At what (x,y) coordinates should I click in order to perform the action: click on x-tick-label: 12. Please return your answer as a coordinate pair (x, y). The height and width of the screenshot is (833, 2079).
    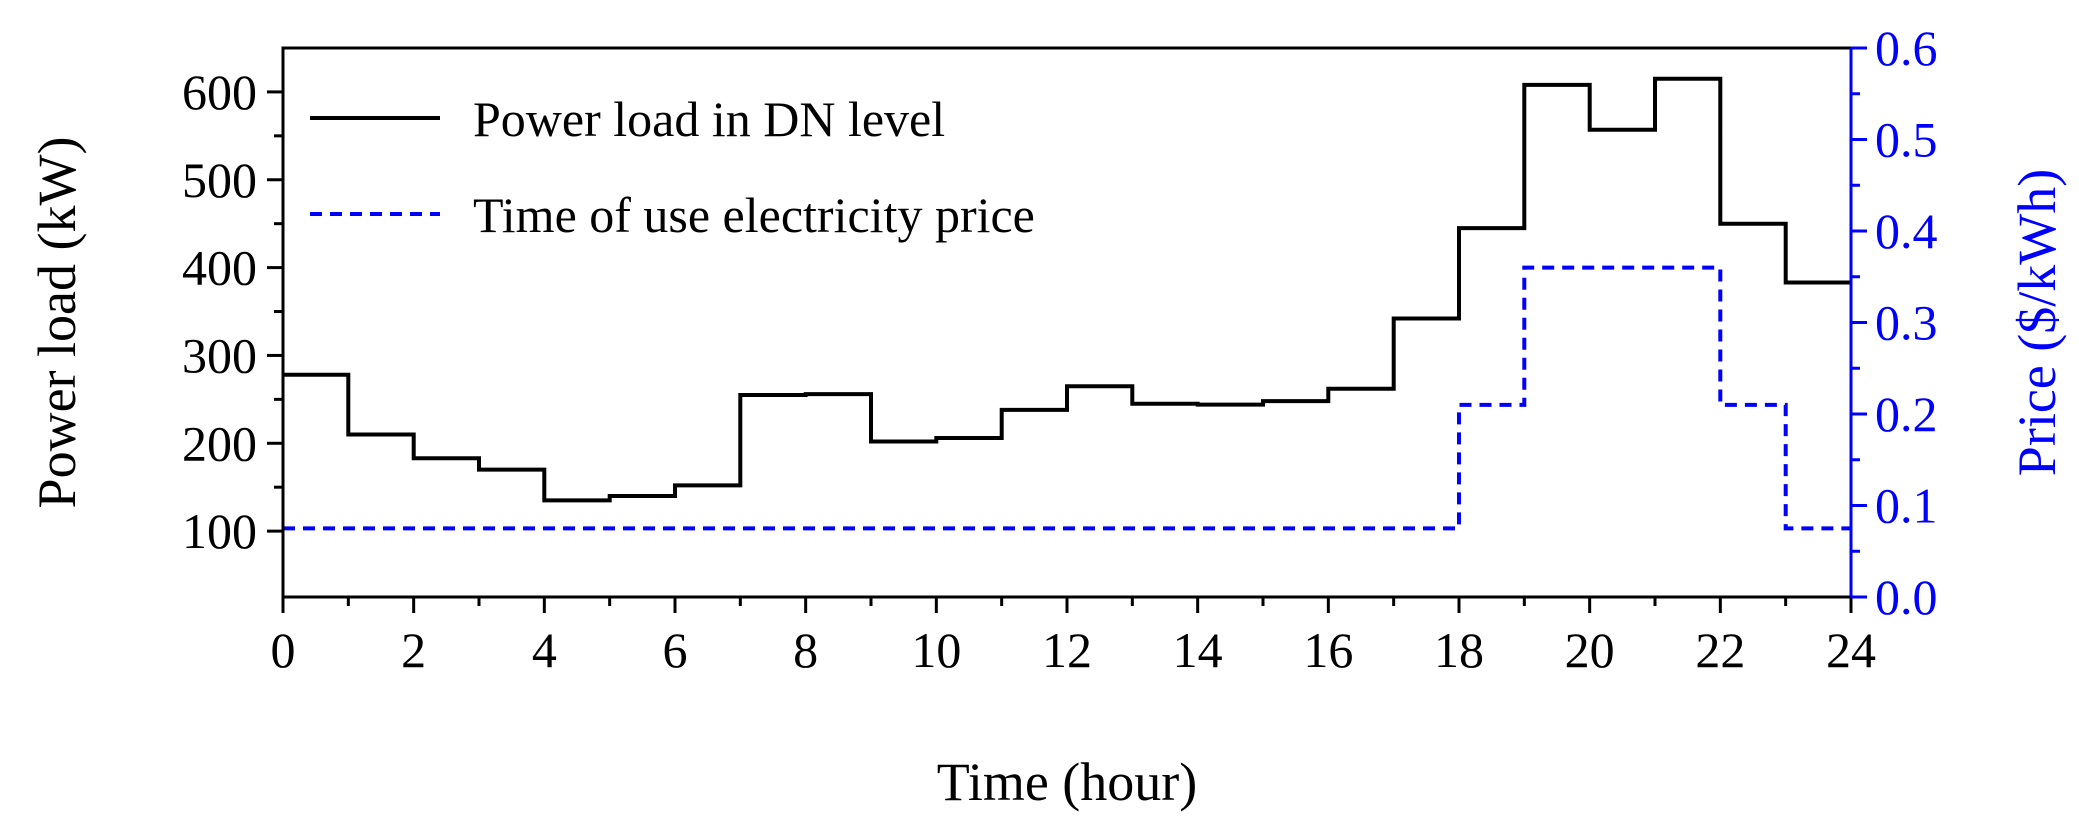
    Looking at the image, I should click on (1067, 650).